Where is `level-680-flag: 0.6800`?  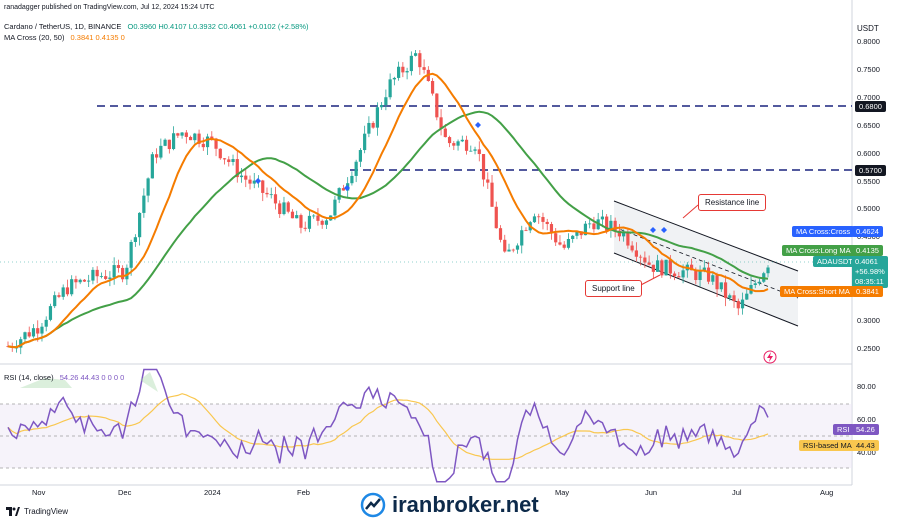
level-680-flag: 0.6800 is located at coordinates (870, 106).